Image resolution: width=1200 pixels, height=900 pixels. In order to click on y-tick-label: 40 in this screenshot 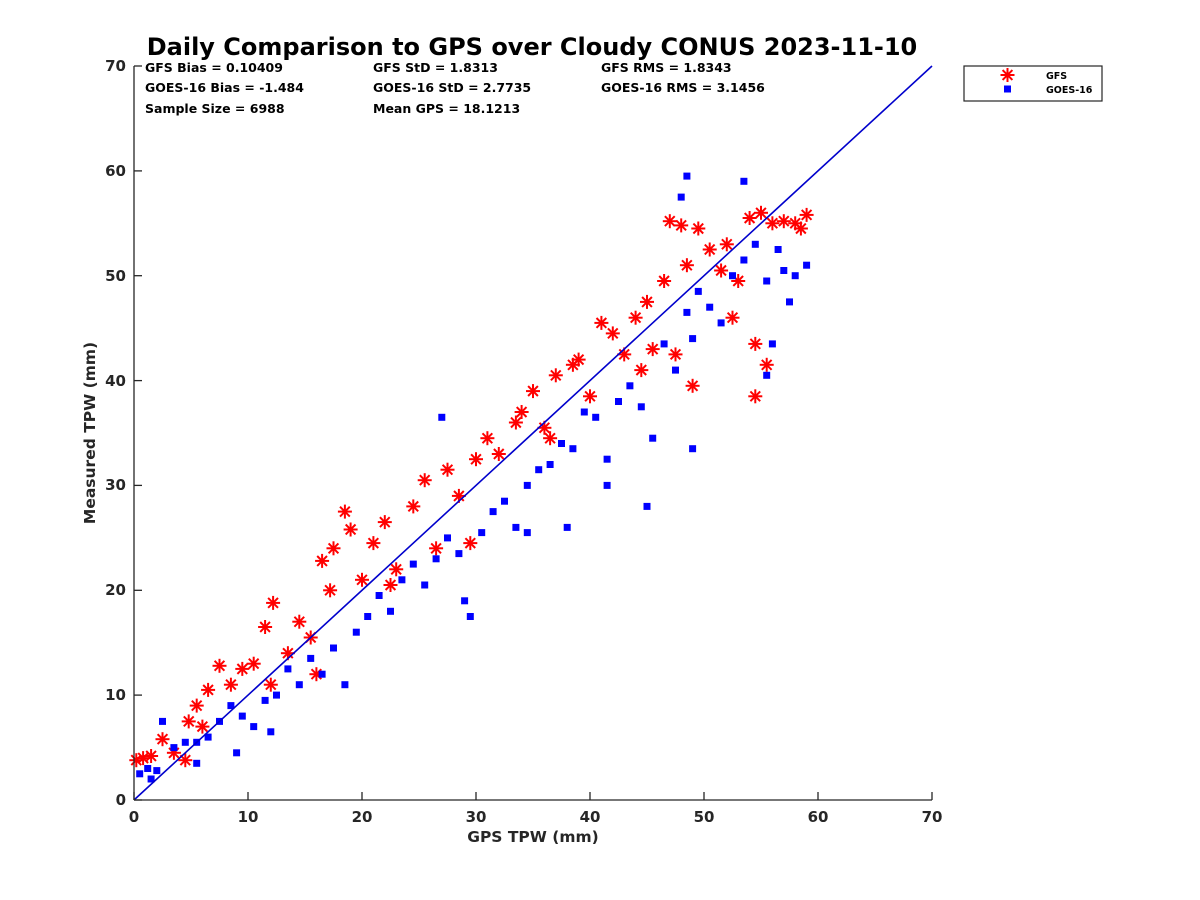, I will do `click(115, 381)`.